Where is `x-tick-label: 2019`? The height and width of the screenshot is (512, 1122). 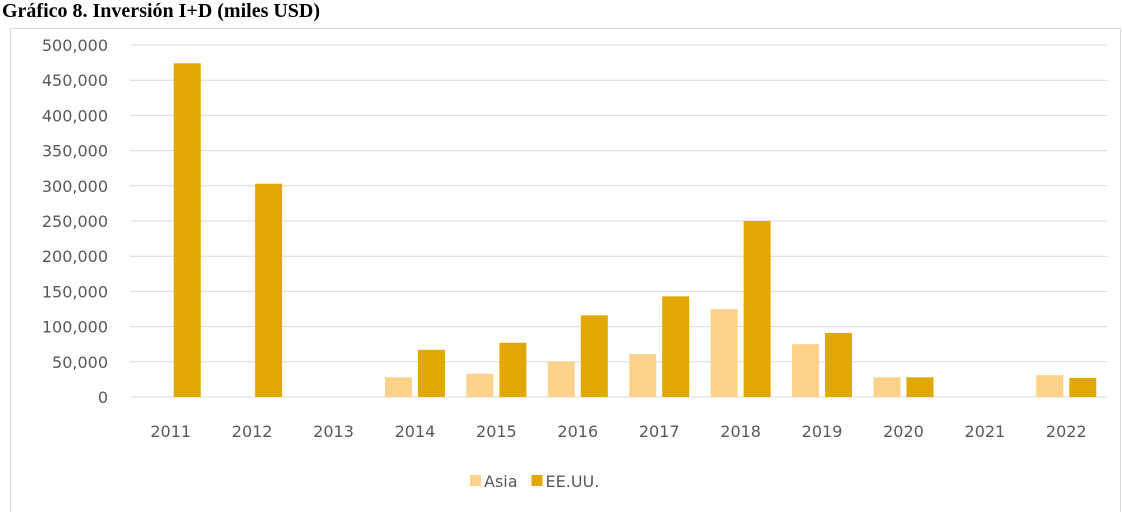 x-tick-label: 2019 is located at coordinates (822, 431).